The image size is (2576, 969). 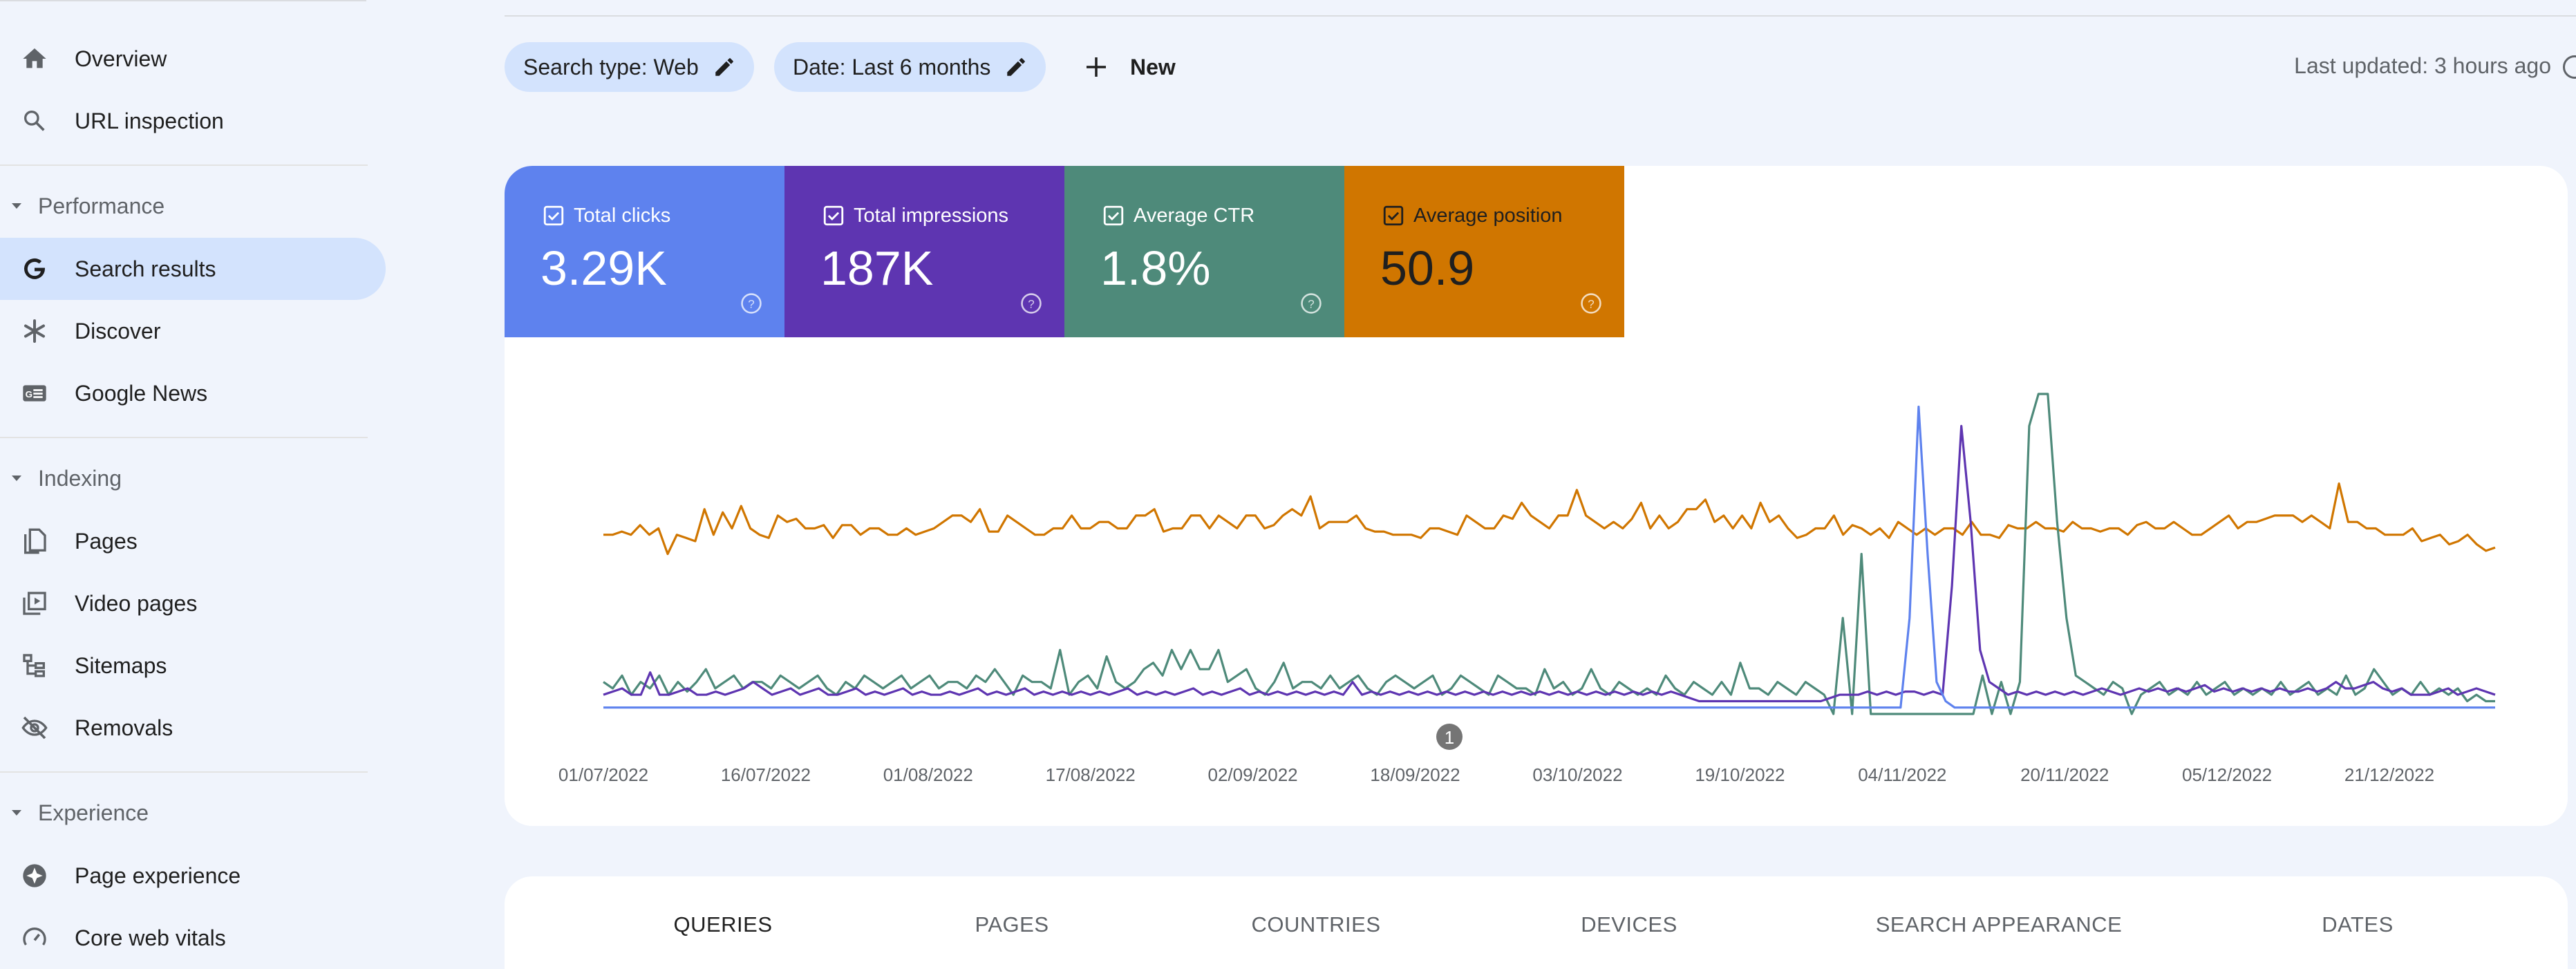 I want to click on metric-card-total-clicks: Total clicks 3.29K ?, so click(x=644, y=251).